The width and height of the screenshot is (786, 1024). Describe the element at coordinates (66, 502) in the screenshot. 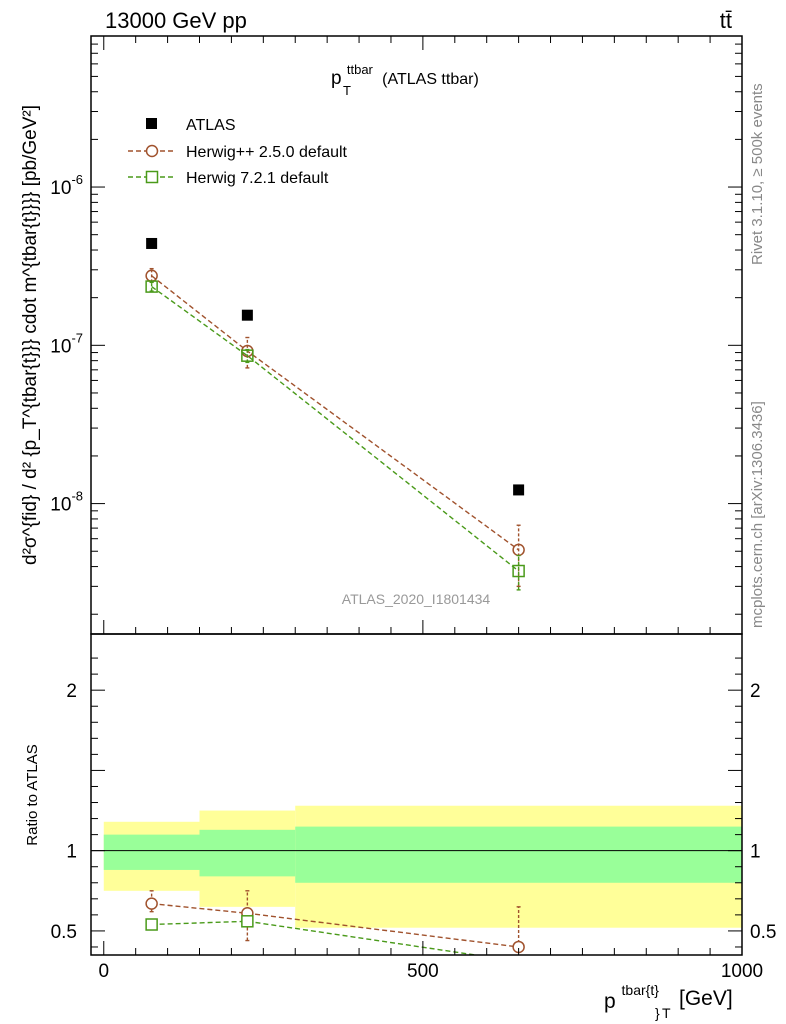

I see `main-ytick-label: 10⁻⁸` at that location.